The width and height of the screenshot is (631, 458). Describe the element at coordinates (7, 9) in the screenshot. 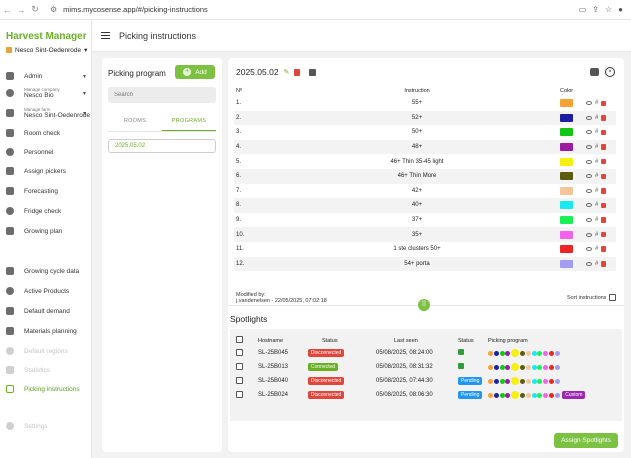

I see `back-icon: ←` at that location.